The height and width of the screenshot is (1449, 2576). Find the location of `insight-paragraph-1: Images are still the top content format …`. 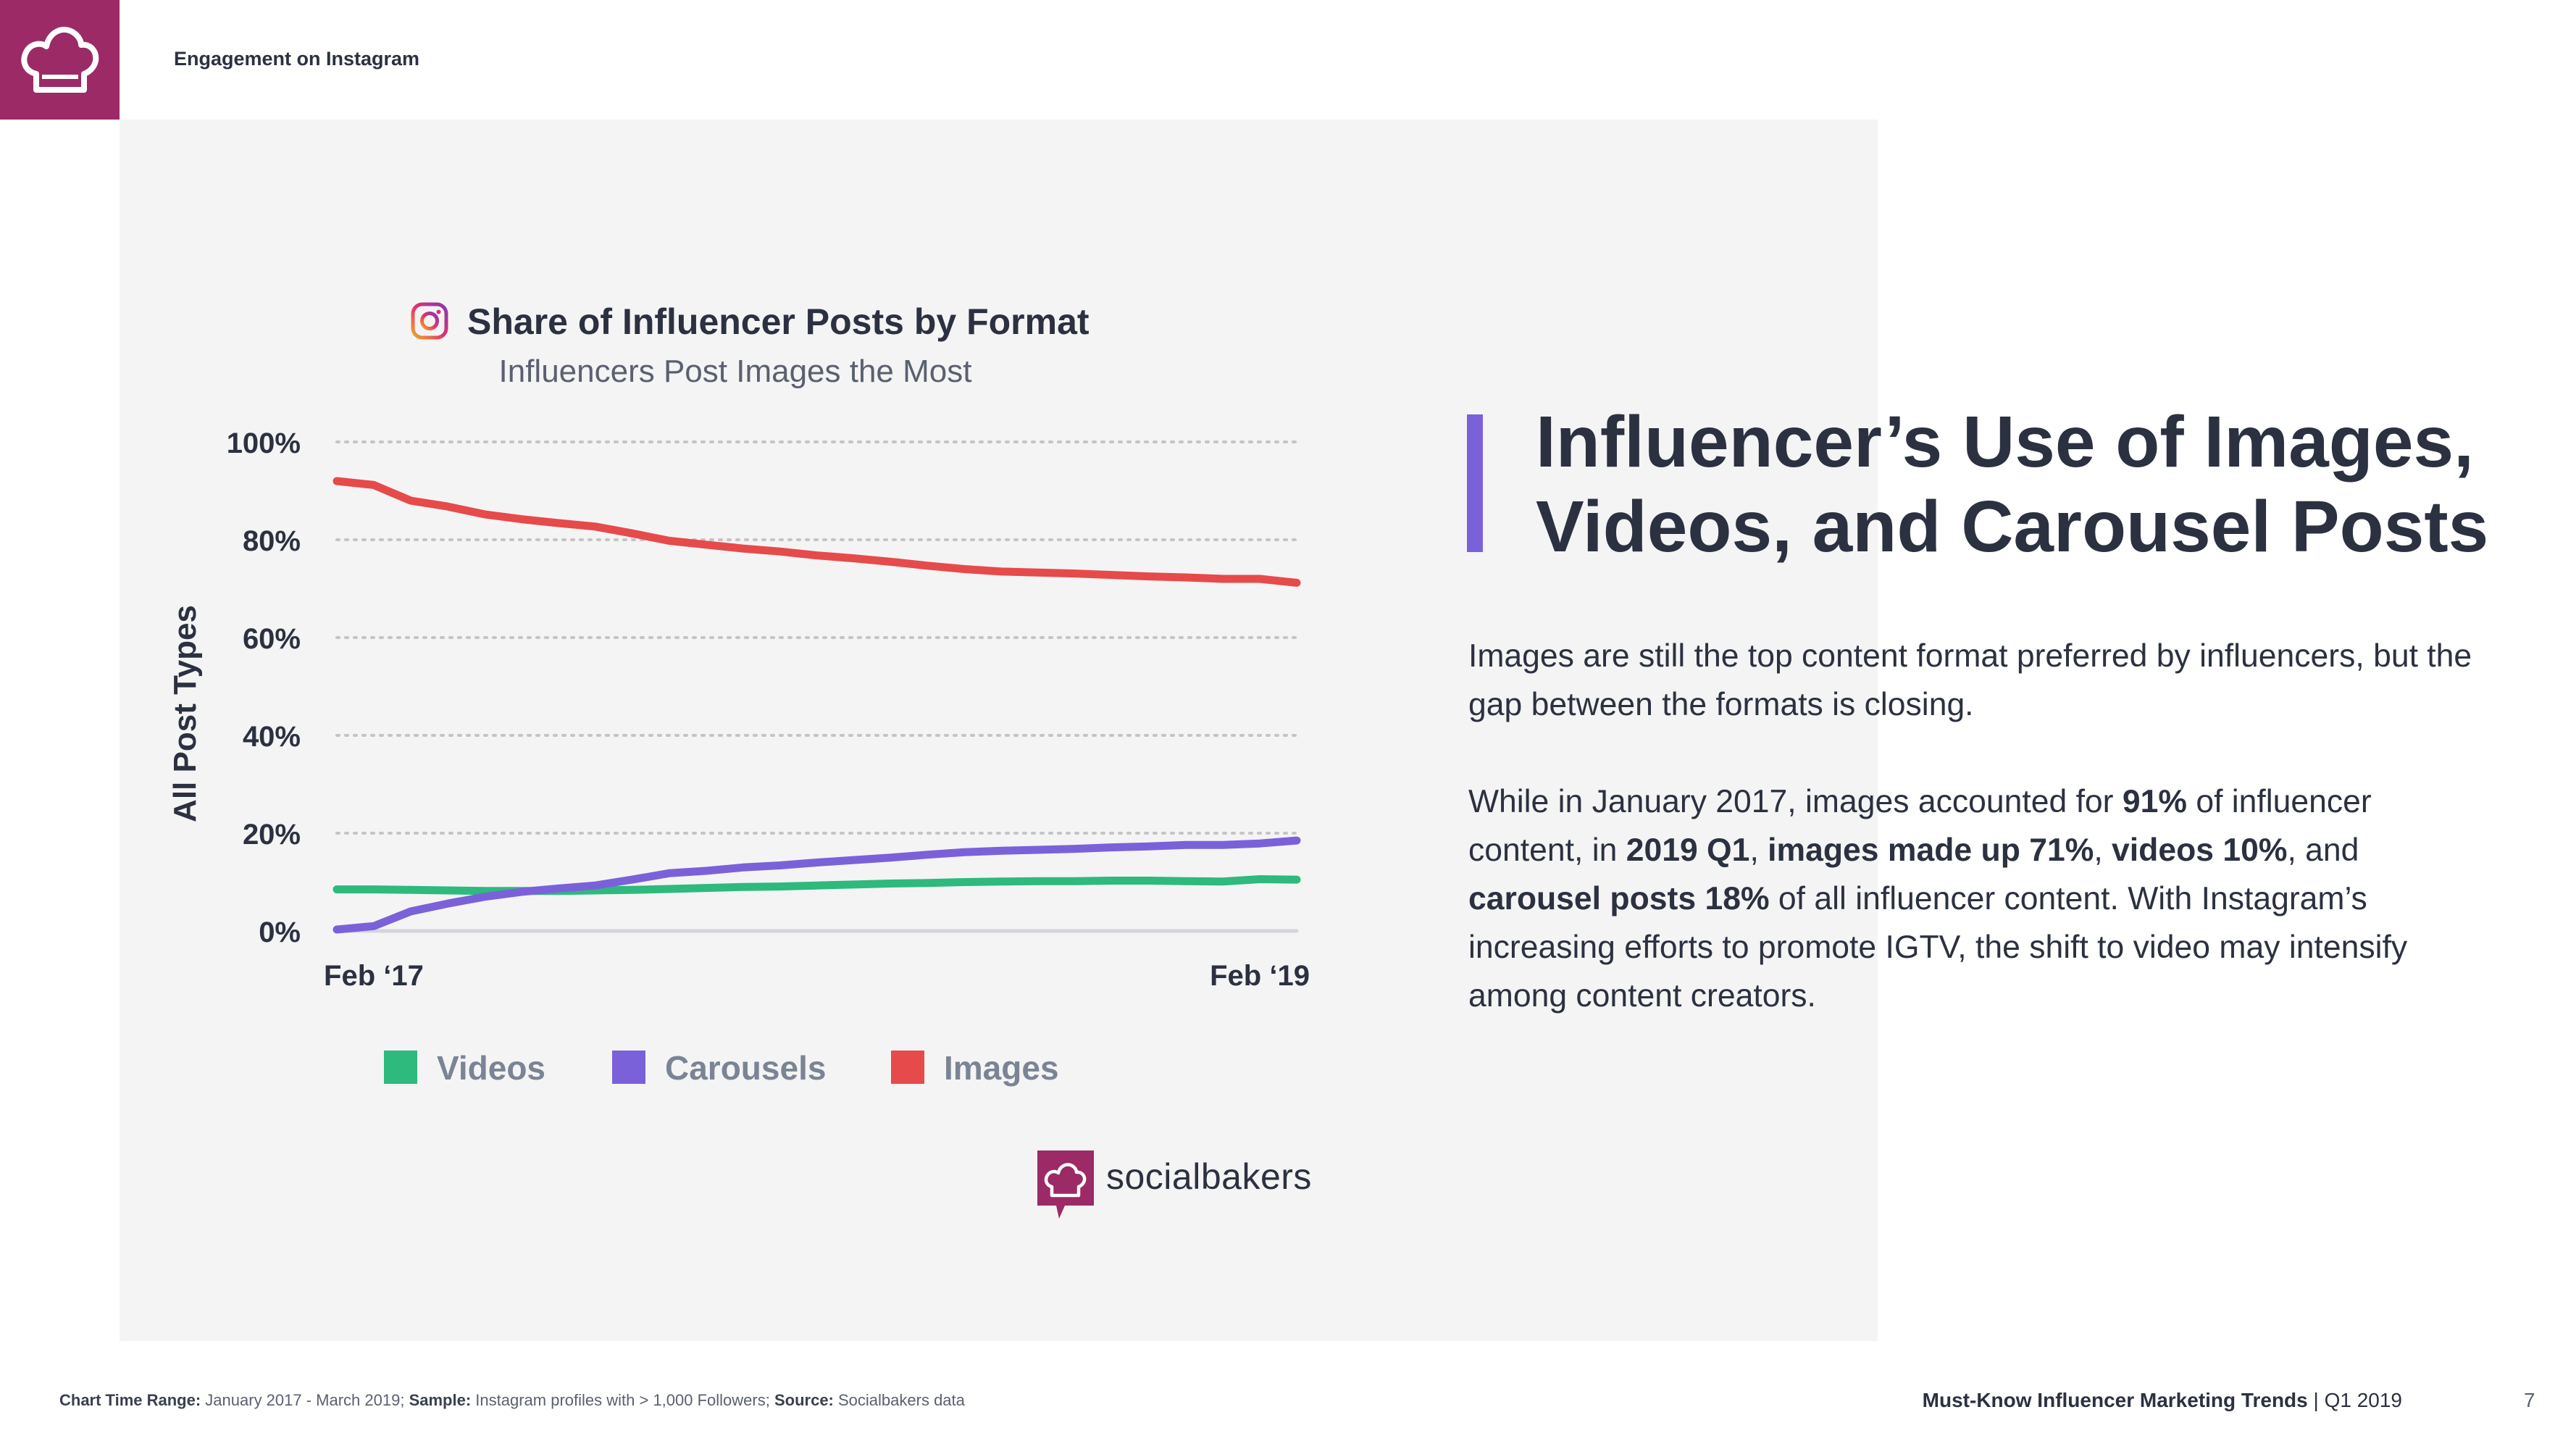

insight-paragraph-1: Images are still the top content format … is located at coordinates (1970, 680).